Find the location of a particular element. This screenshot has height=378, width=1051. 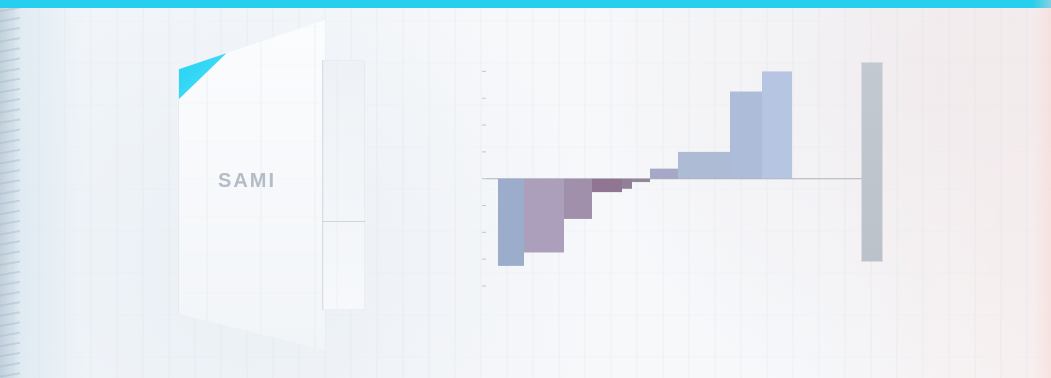

tower-cap-accent is located at coordinates (208, 71).